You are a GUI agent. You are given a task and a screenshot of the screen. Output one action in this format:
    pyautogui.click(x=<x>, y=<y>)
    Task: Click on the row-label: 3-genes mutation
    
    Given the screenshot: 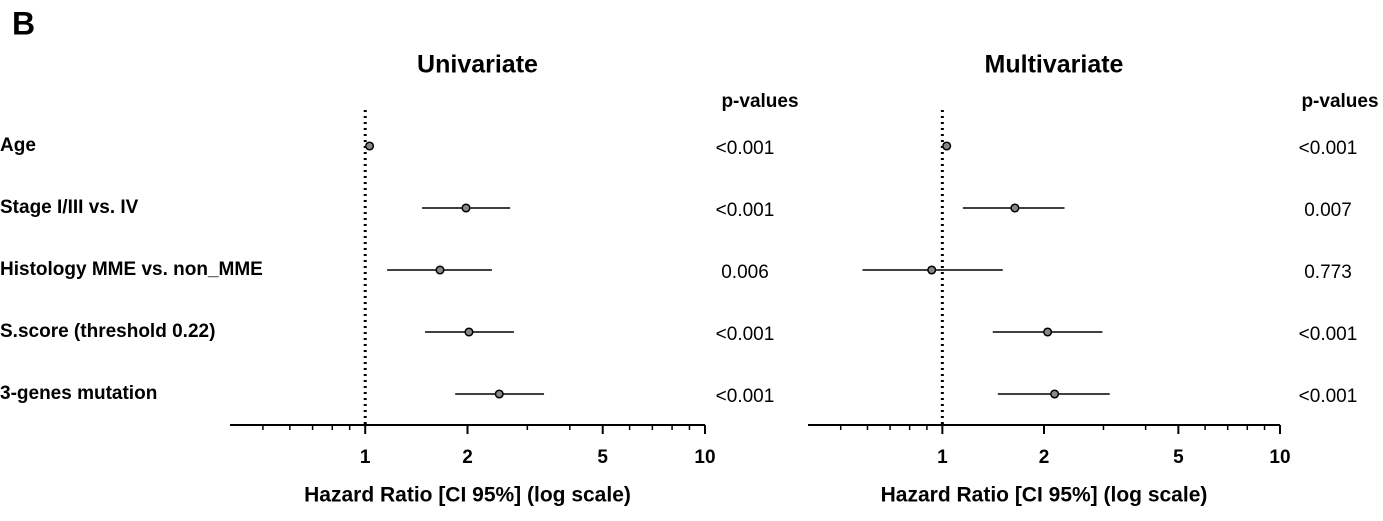 What is the action you would take?
    pyautogui.click(x=78, y=393)
    